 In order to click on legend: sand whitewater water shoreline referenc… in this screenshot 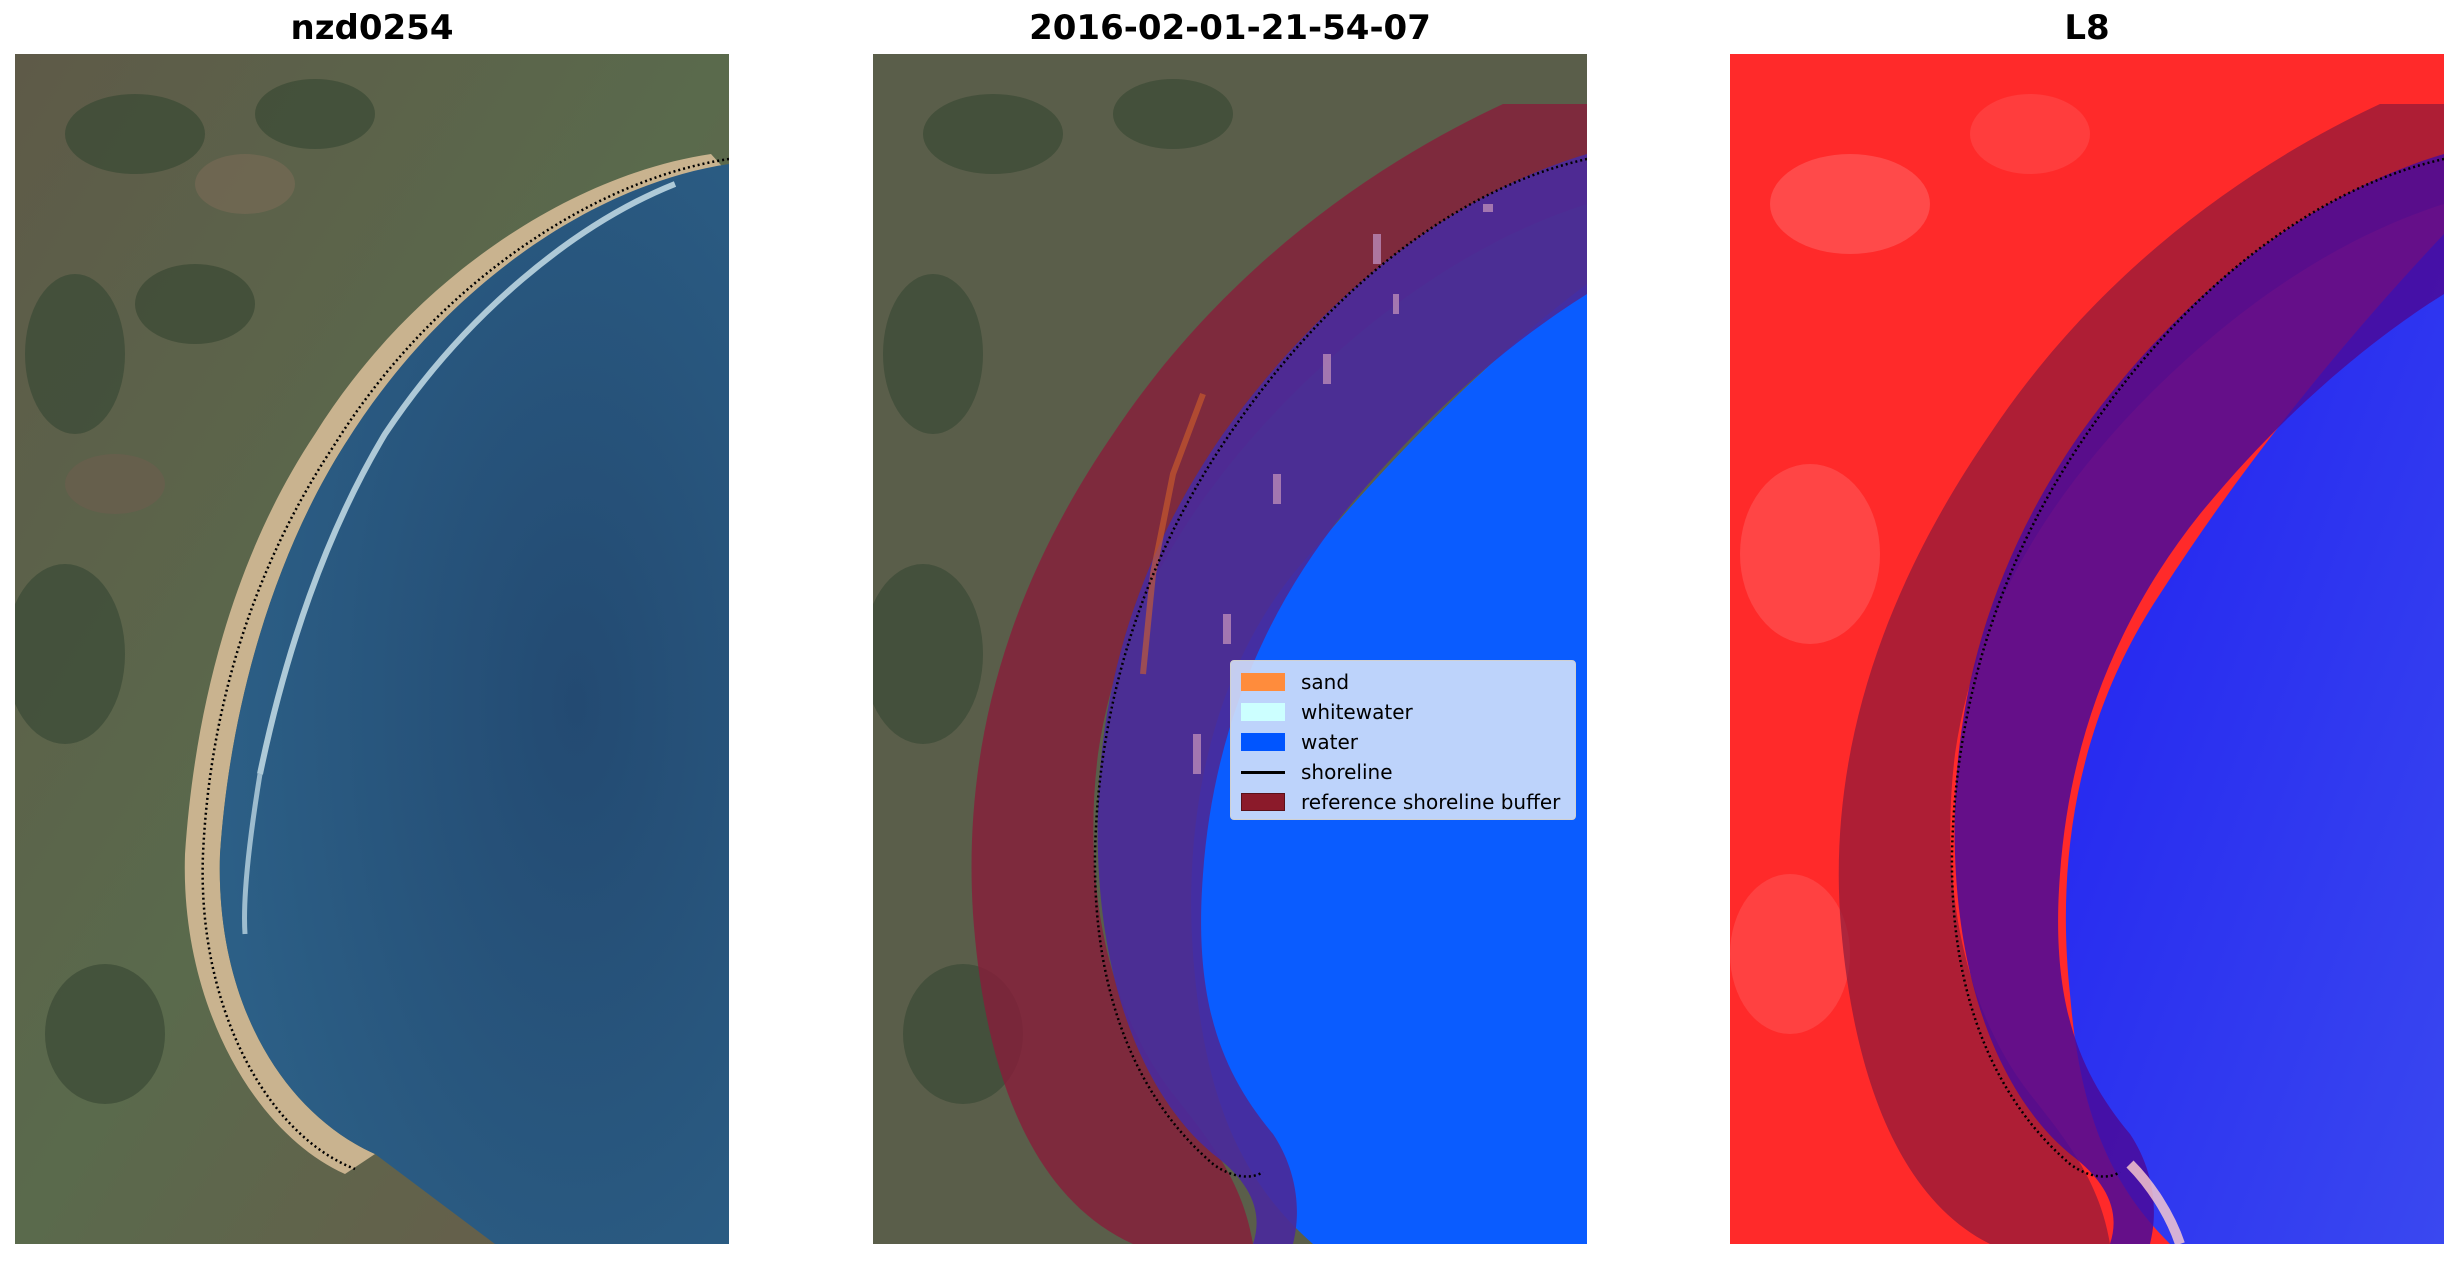, I will do `click(1403, 740)`.